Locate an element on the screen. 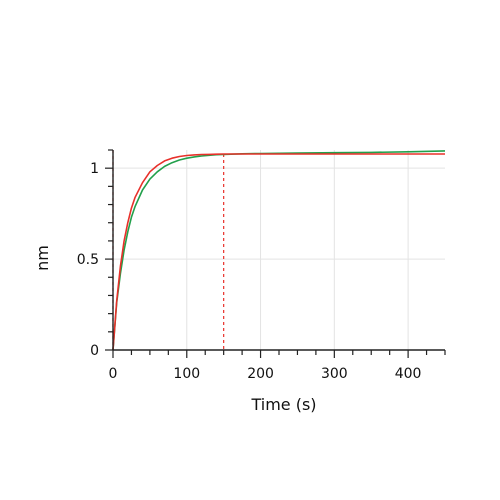  x-tick-label: 0 is located at coordinates (113, 374).